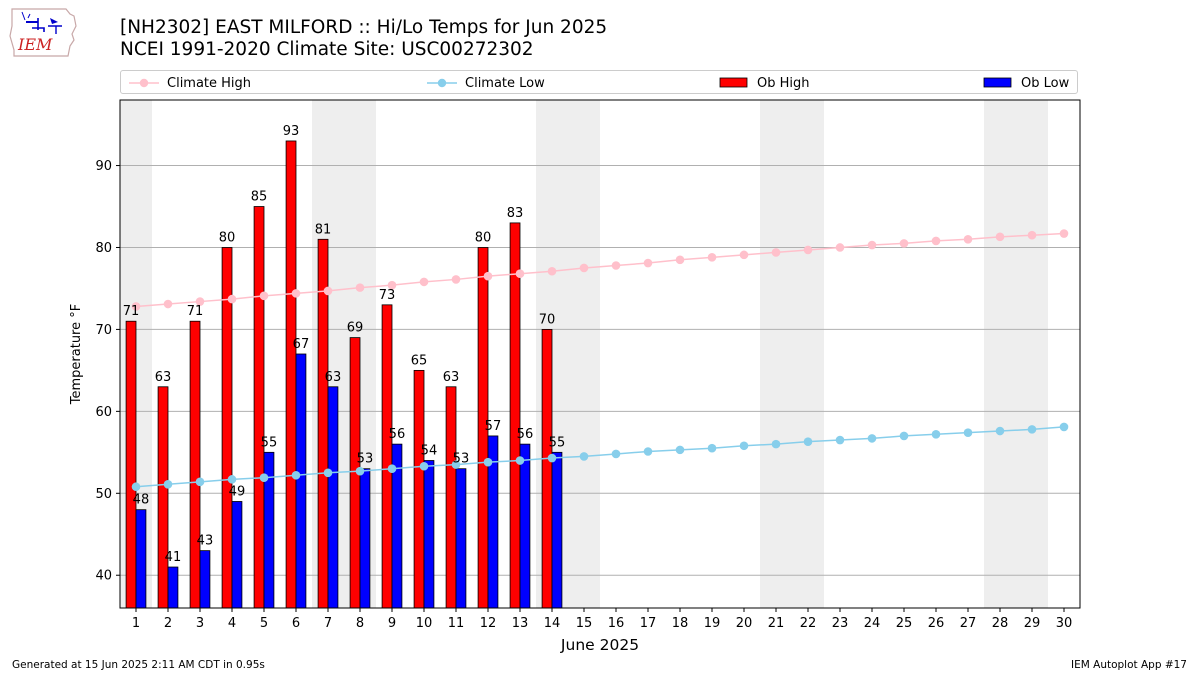 The width and height of the screenshot is (1200, 675). I want to click on ob-high-data-label: 70, so click(547, 319).